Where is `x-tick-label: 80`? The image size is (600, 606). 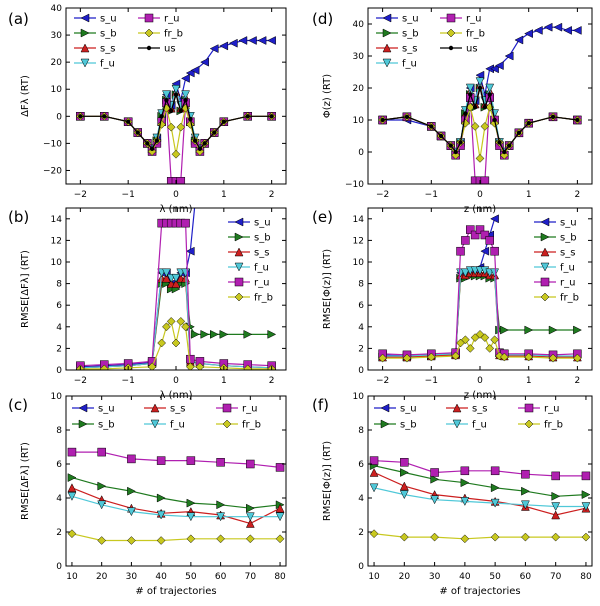
x-tick-label: 80 is located at coordinates (280, 577).